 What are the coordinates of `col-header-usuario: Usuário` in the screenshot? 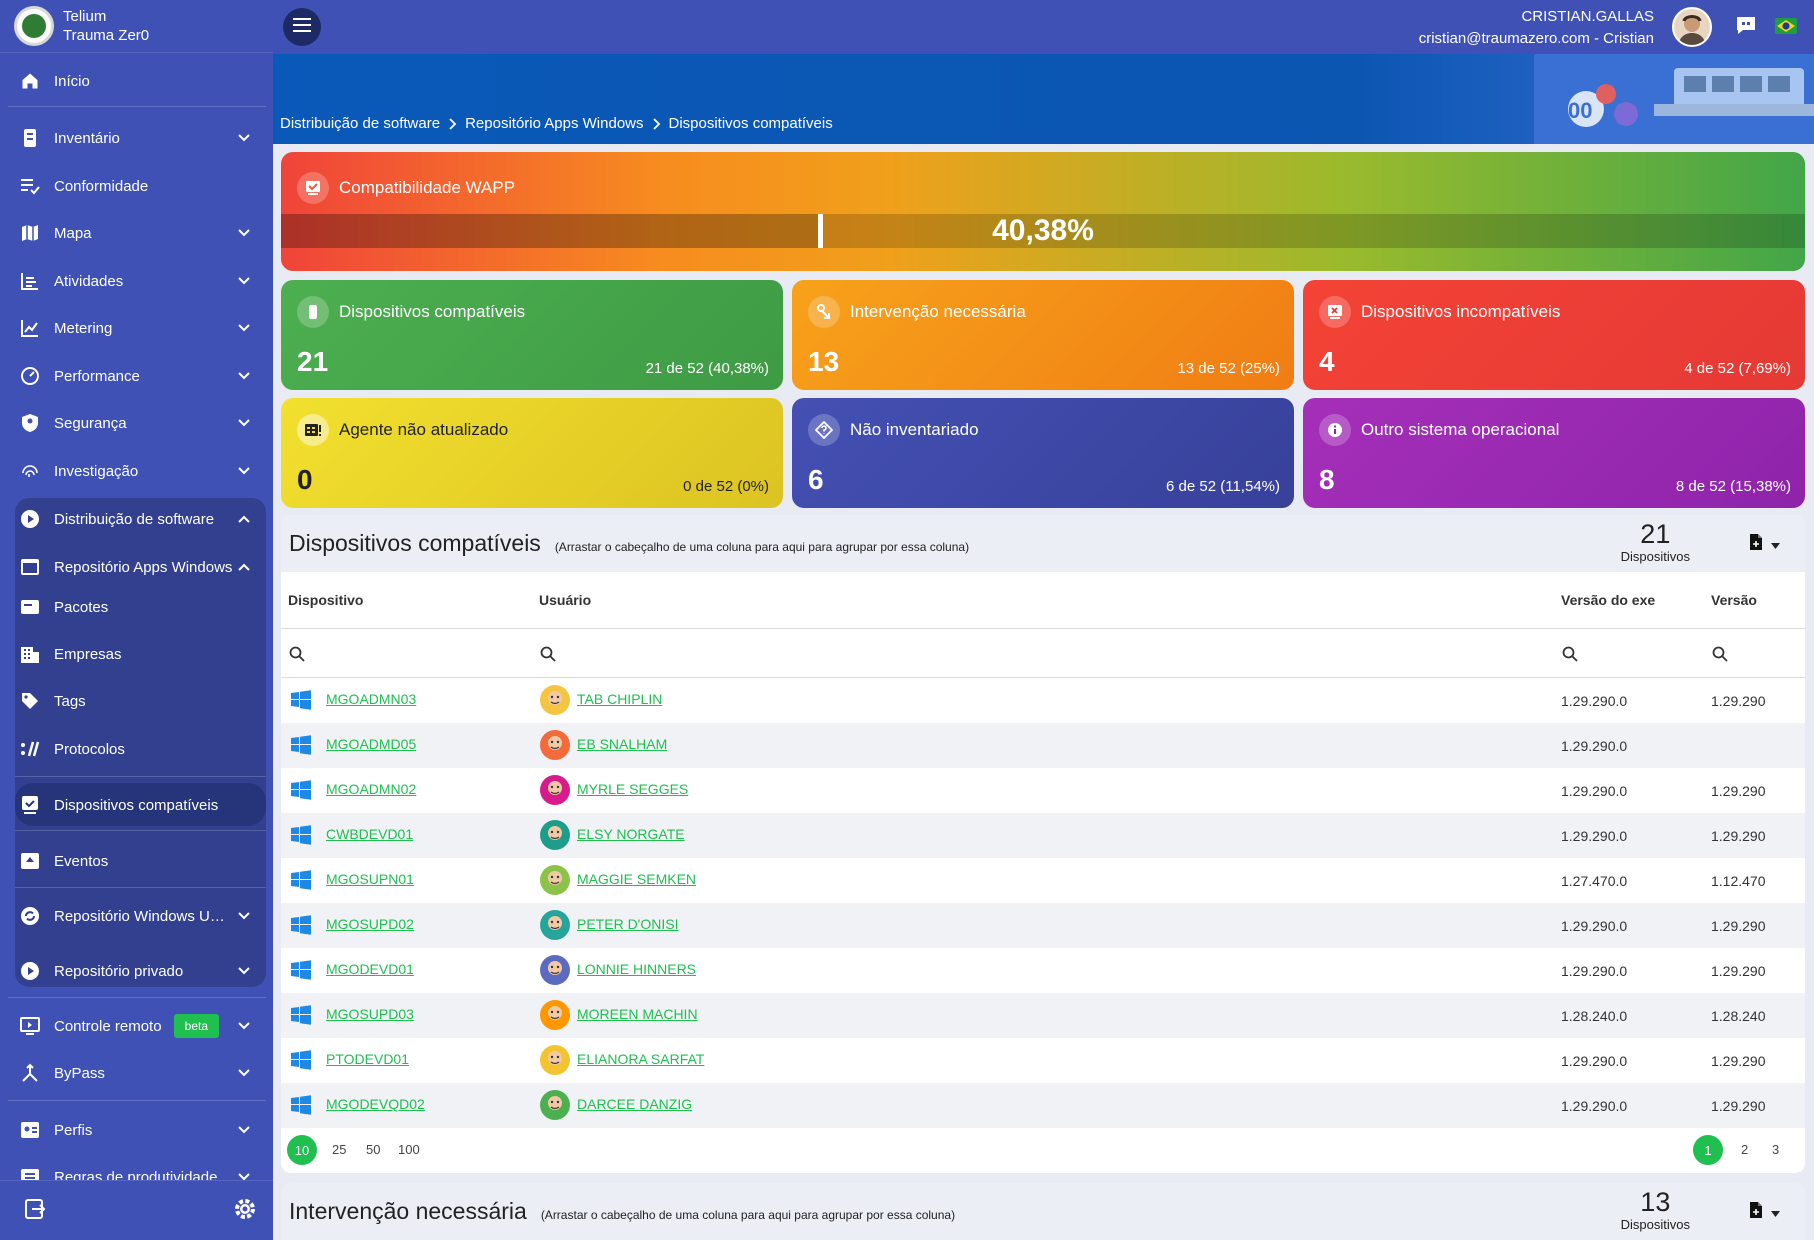 It's located at (565, 600).